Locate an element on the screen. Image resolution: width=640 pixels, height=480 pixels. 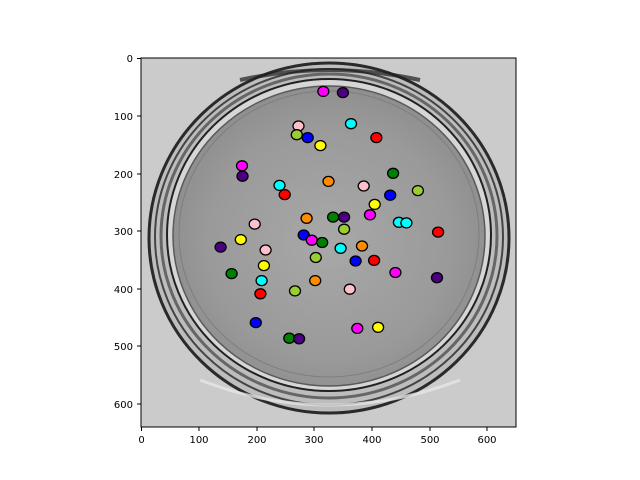
x-tick-label: 300 is located at coordinates (313, 440).